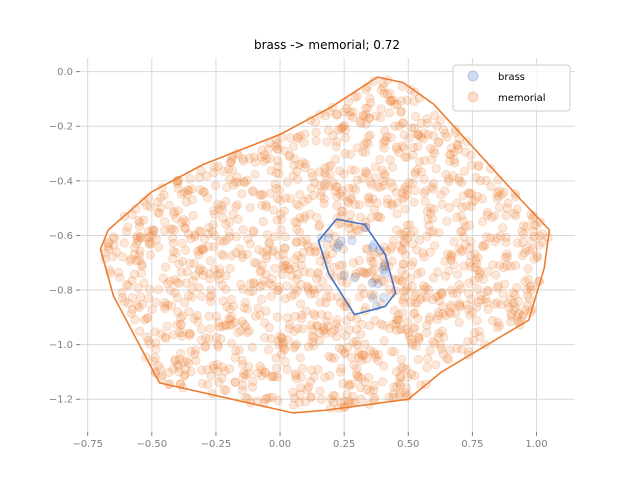  I want to click on legend: brass memorial, so click(511, 88).